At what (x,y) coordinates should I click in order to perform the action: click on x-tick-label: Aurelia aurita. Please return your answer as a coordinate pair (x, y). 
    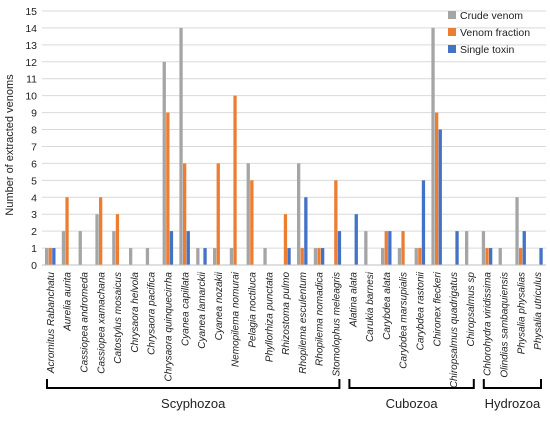
    Looking at the image, I should click on (68, 302).